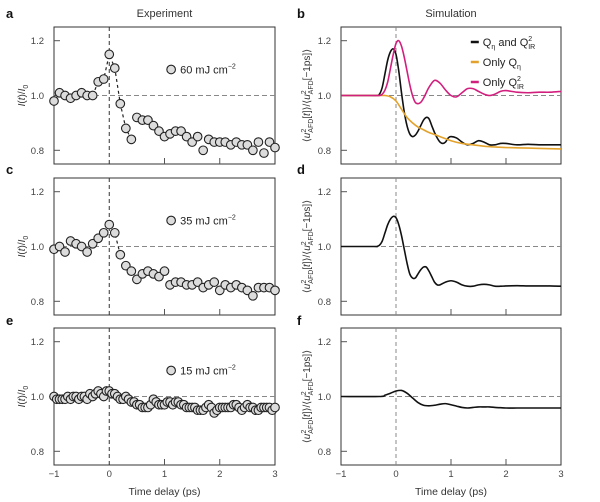 This screenshot has width=600, height=502. What do you see at coordinates (204, 70) in the screenshot?
I see `legend-text: 60 mJ cm` at bounding box center [204, 70].